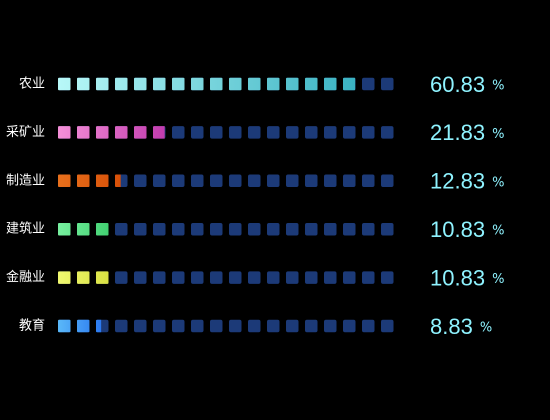 The width and height of the screenshot is (550, 420). Describe the element at coordinates (451, 326) in the screenshot. I see `value-label: 8.83` at that location.